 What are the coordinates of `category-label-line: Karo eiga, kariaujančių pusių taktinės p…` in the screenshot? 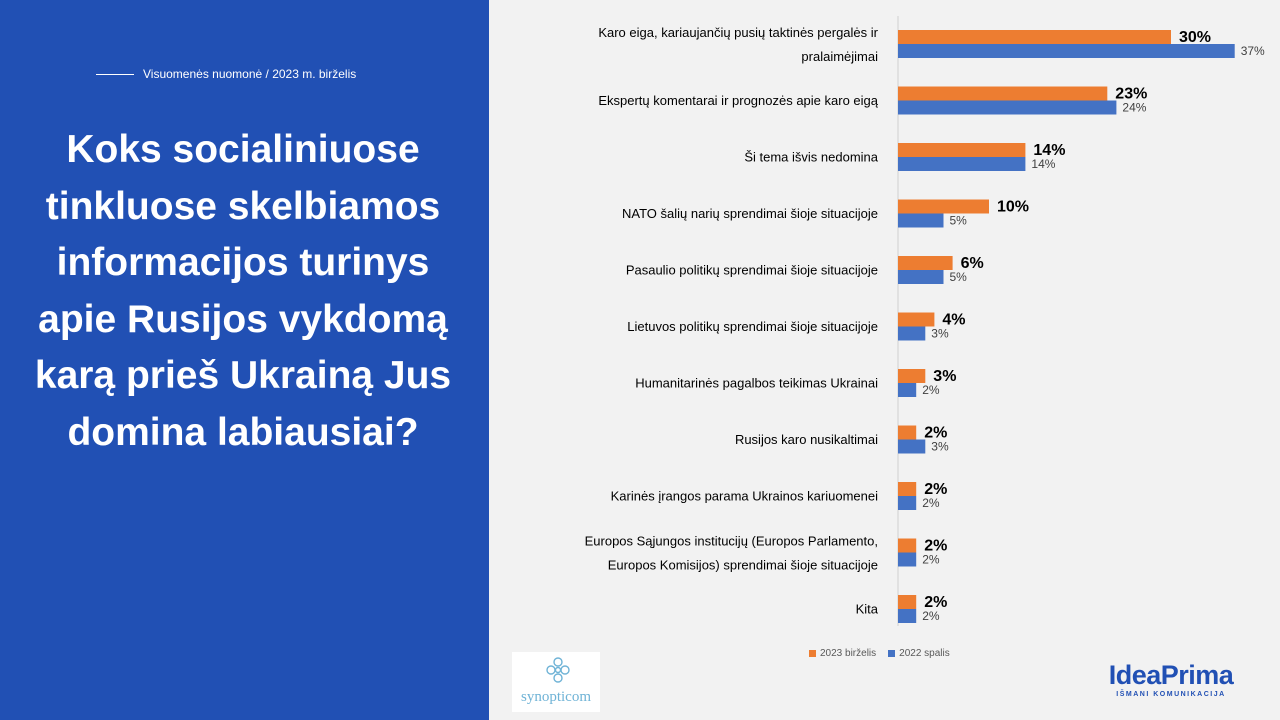 It's located at (738, 32).